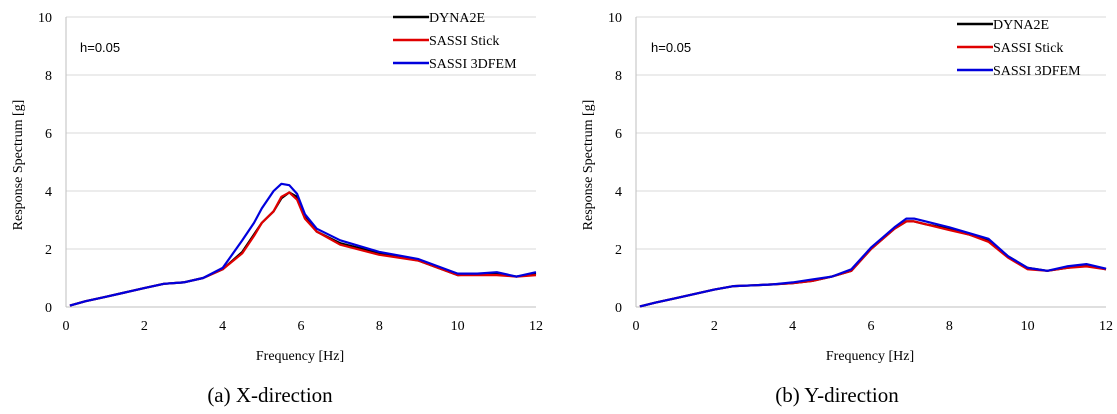 This screenshot has width=1117, height=414. What do you see at coordinates (270, 395) in the screenshot?
I see `chart-x-caption: (a) X-direction` at bounding box center [270, 395].